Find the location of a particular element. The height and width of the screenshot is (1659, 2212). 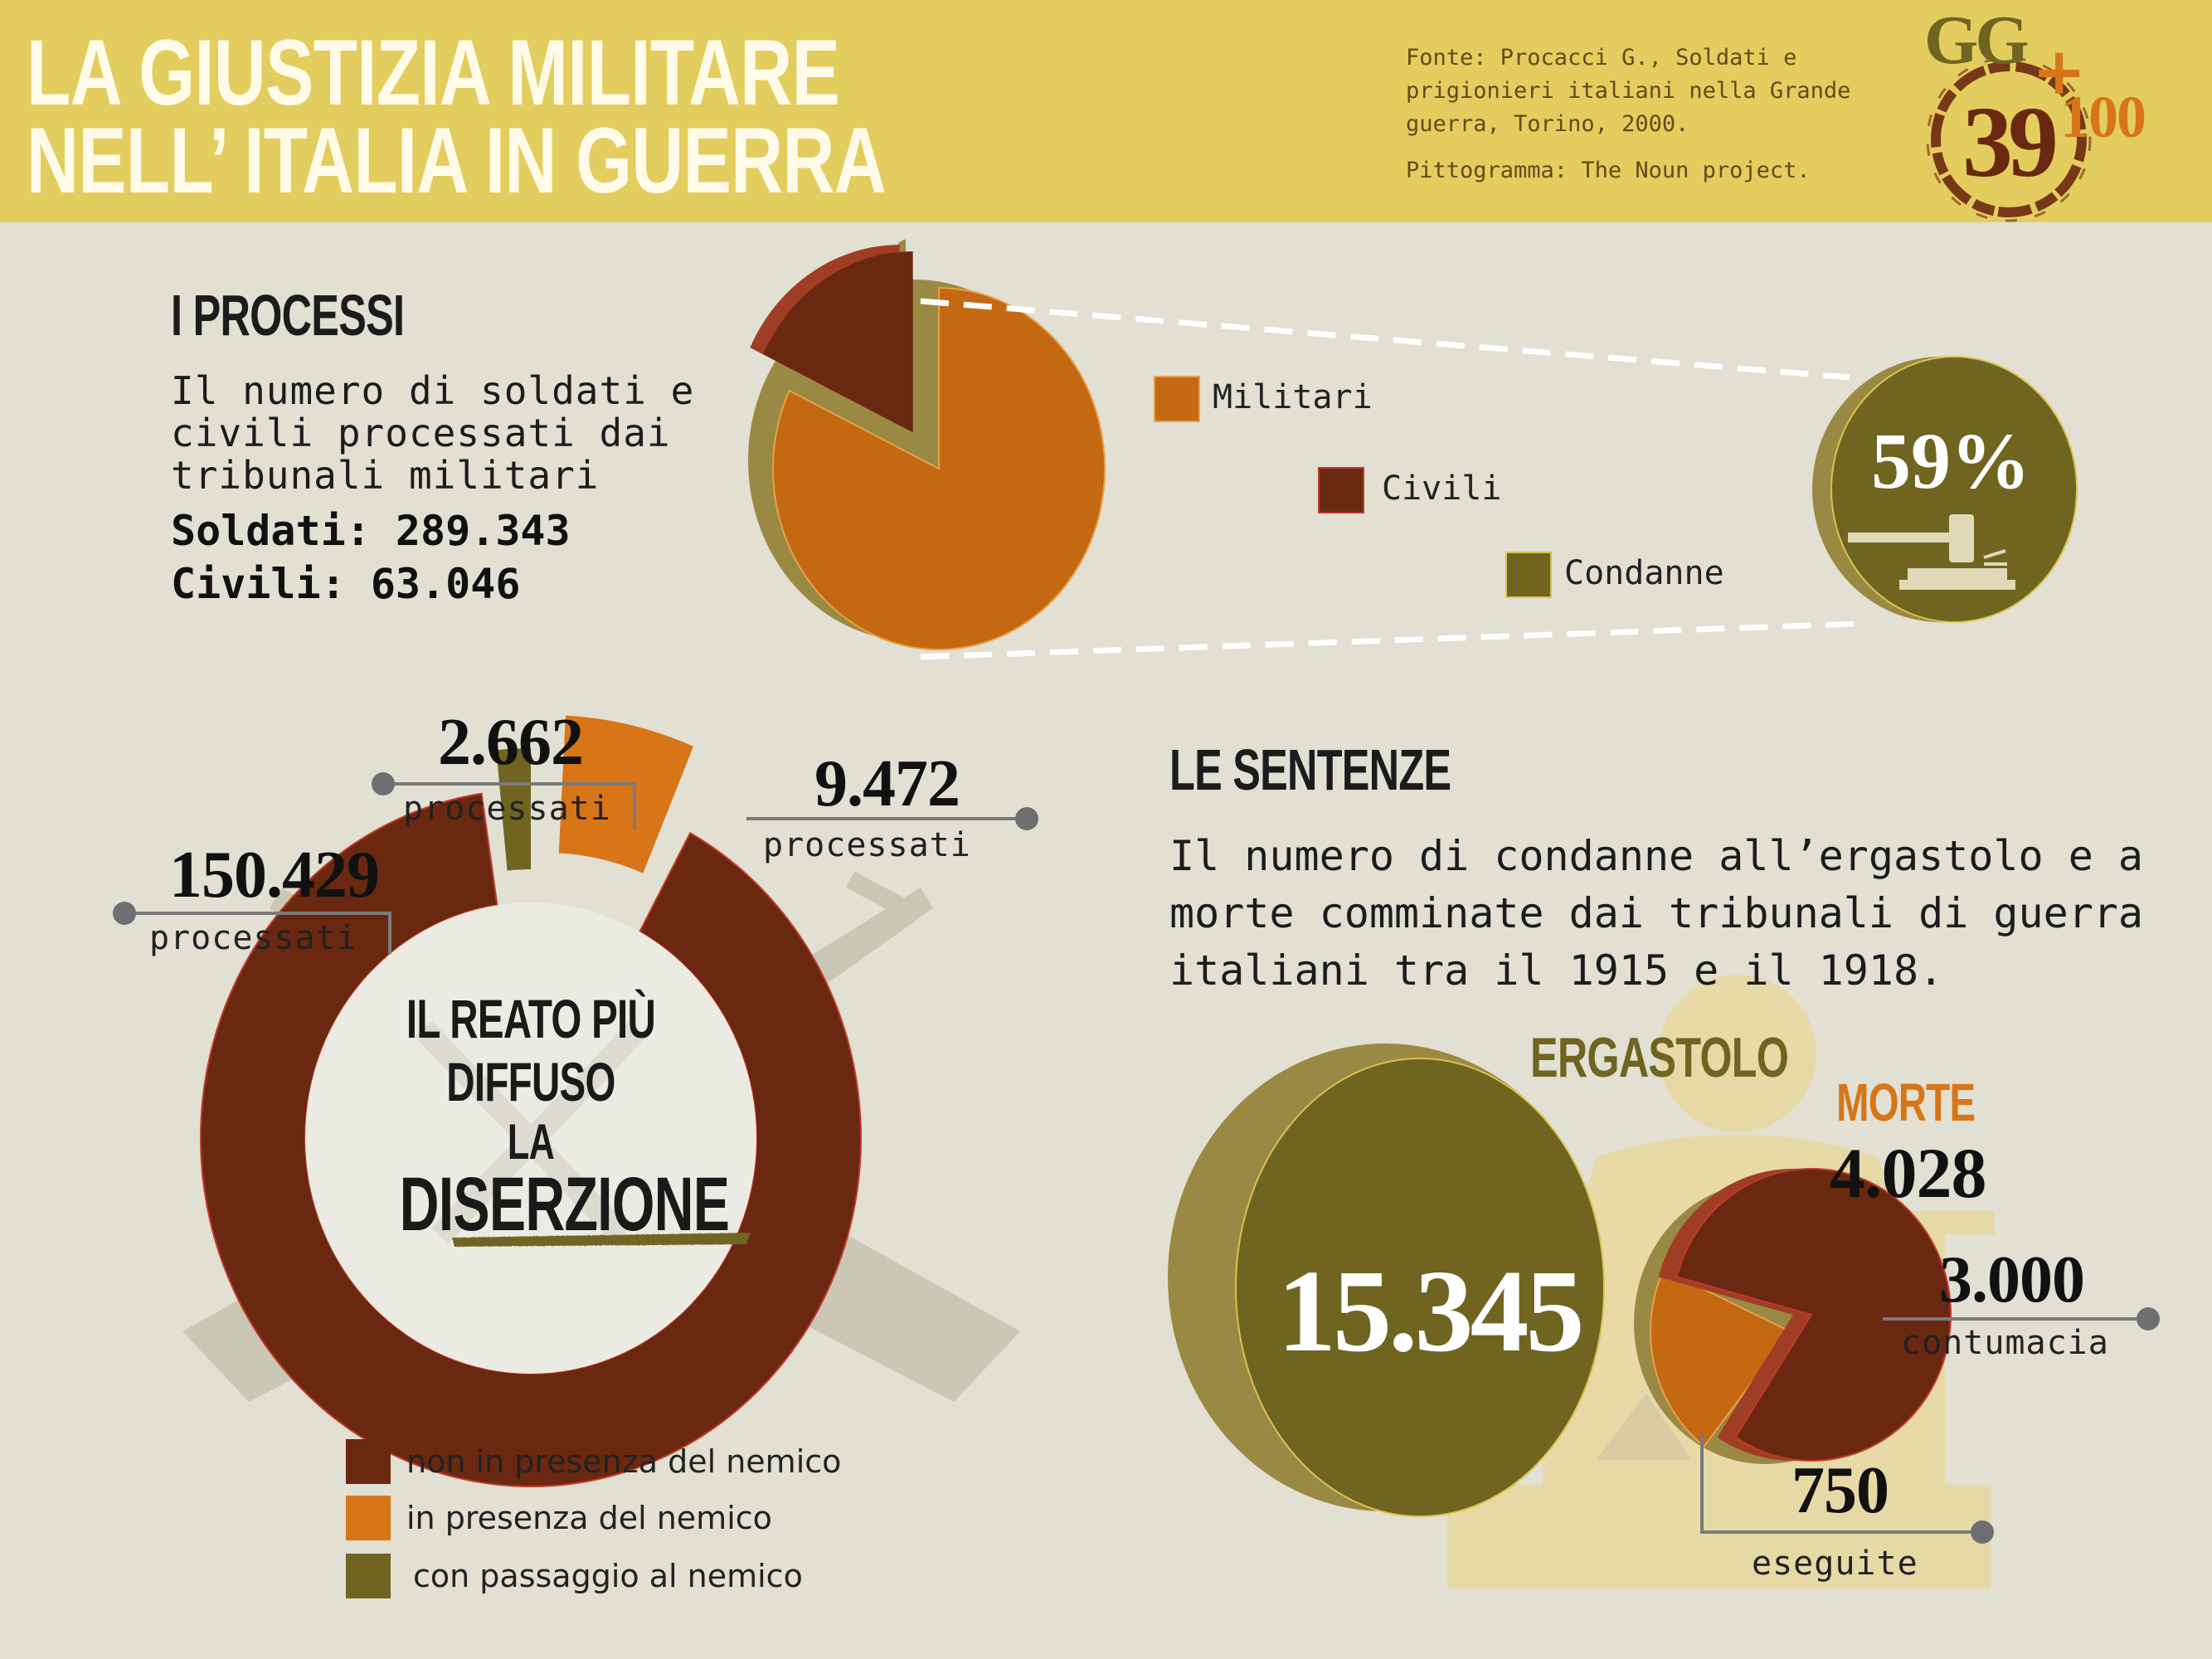

processi-pie-chart is located at coordinates (927, 444).